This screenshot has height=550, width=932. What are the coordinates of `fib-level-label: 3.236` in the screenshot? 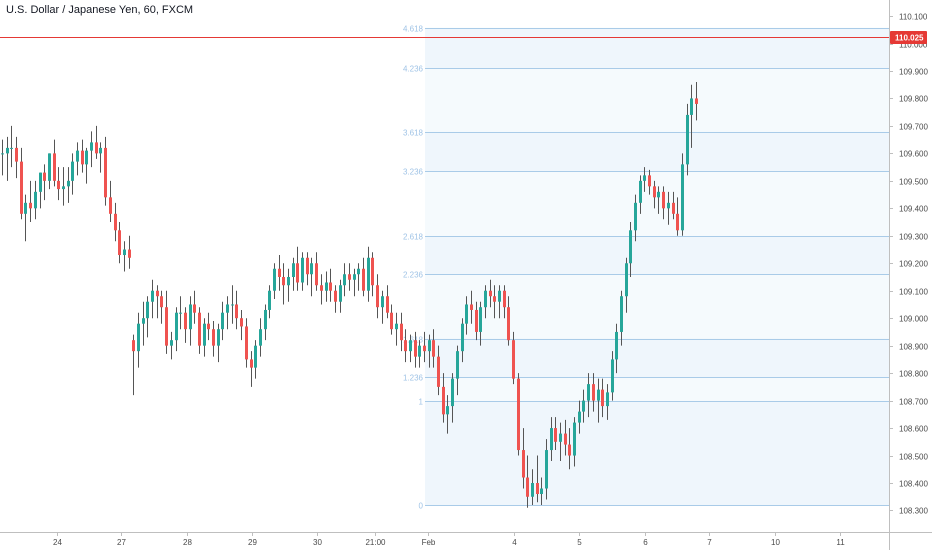 It's located at (413, 172).